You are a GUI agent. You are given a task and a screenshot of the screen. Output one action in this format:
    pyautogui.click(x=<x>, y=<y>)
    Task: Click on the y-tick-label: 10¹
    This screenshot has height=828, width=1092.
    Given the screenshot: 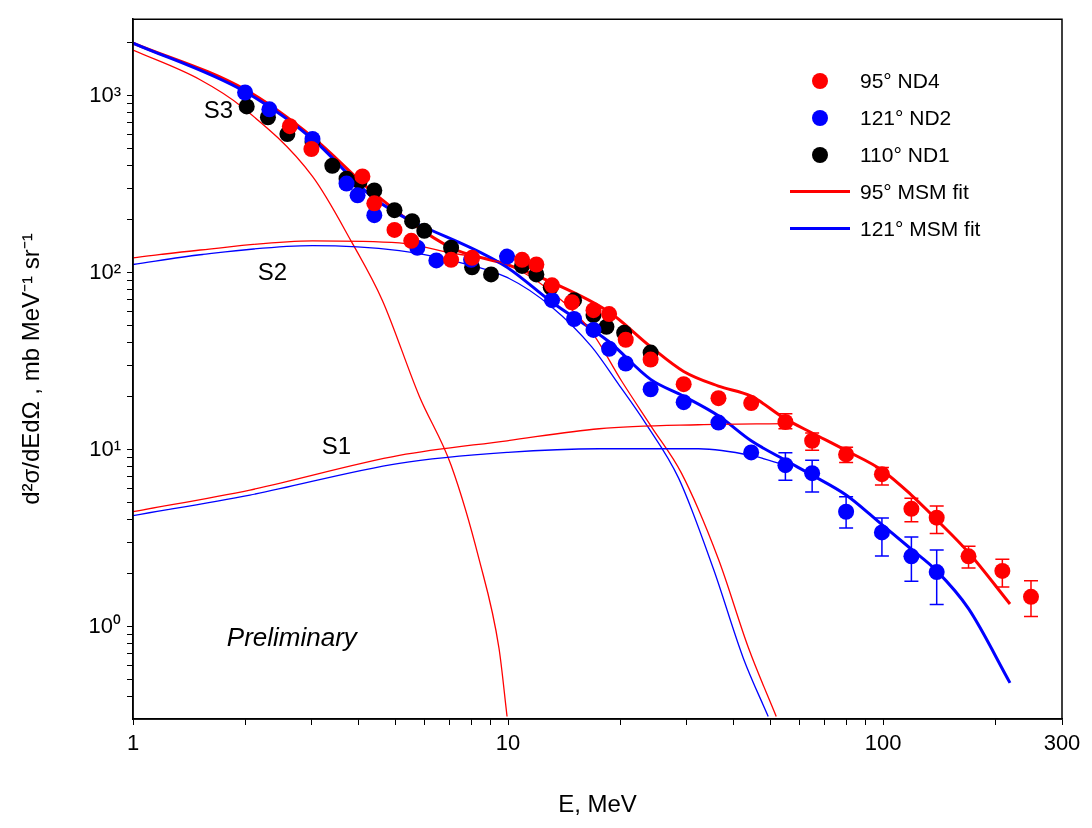 What is the action you would take?
    pyautogui.click(x=105, y=448)
    